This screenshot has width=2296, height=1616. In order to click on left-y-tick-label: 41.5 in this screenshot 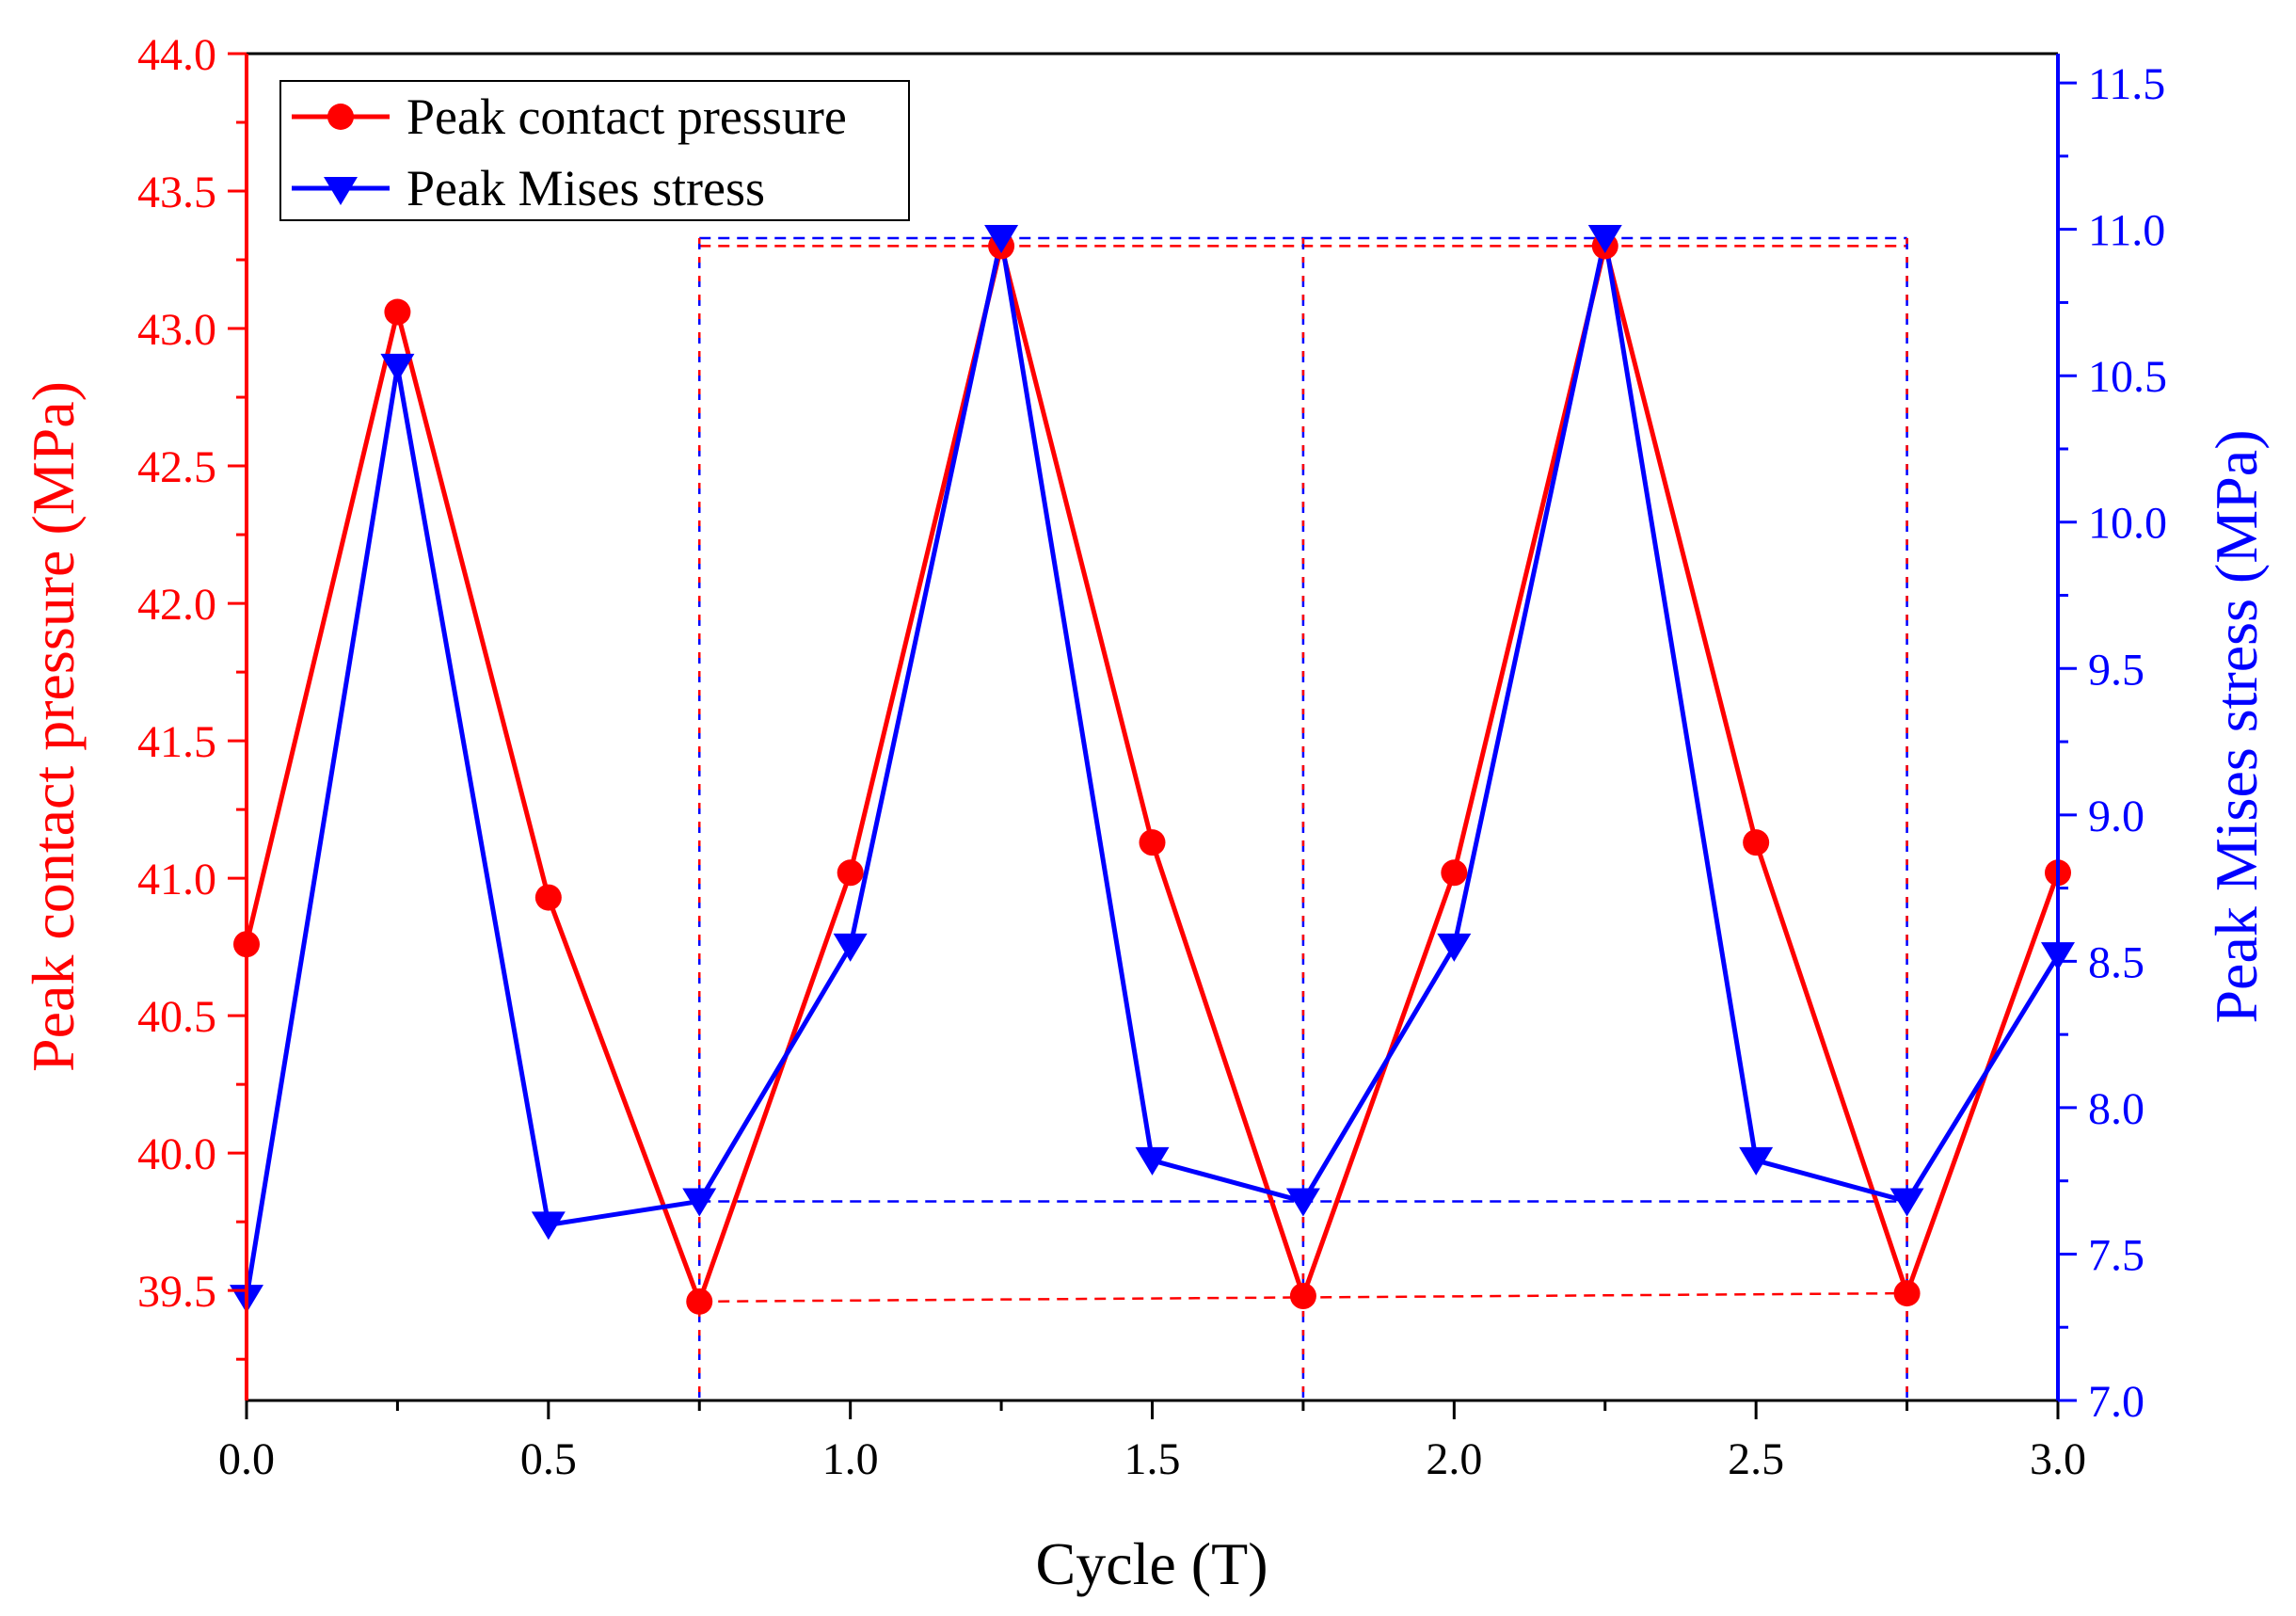, I will do `click(176, 742)`.